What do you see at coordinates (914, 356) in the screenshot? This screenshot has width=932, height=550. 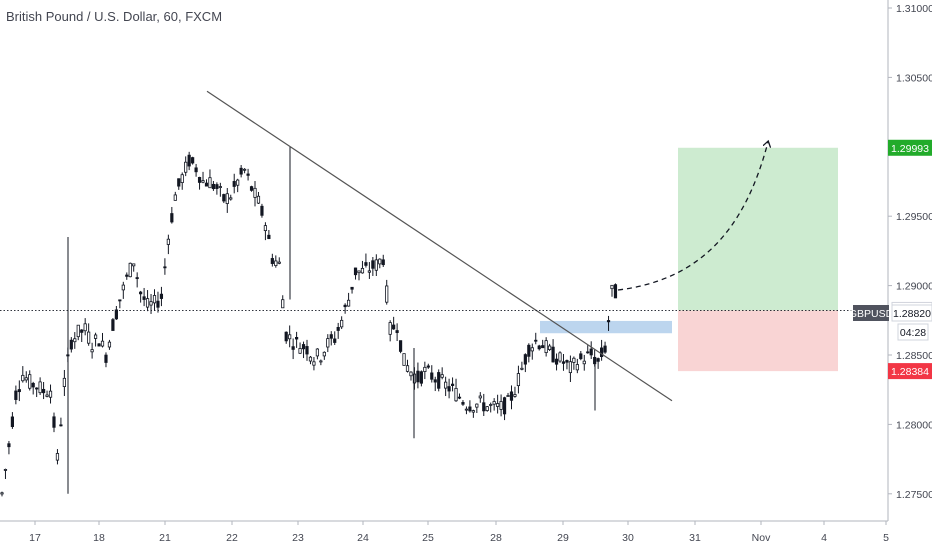 I see `y-tick-label: 1.28500` at bounding box center [914, 356].